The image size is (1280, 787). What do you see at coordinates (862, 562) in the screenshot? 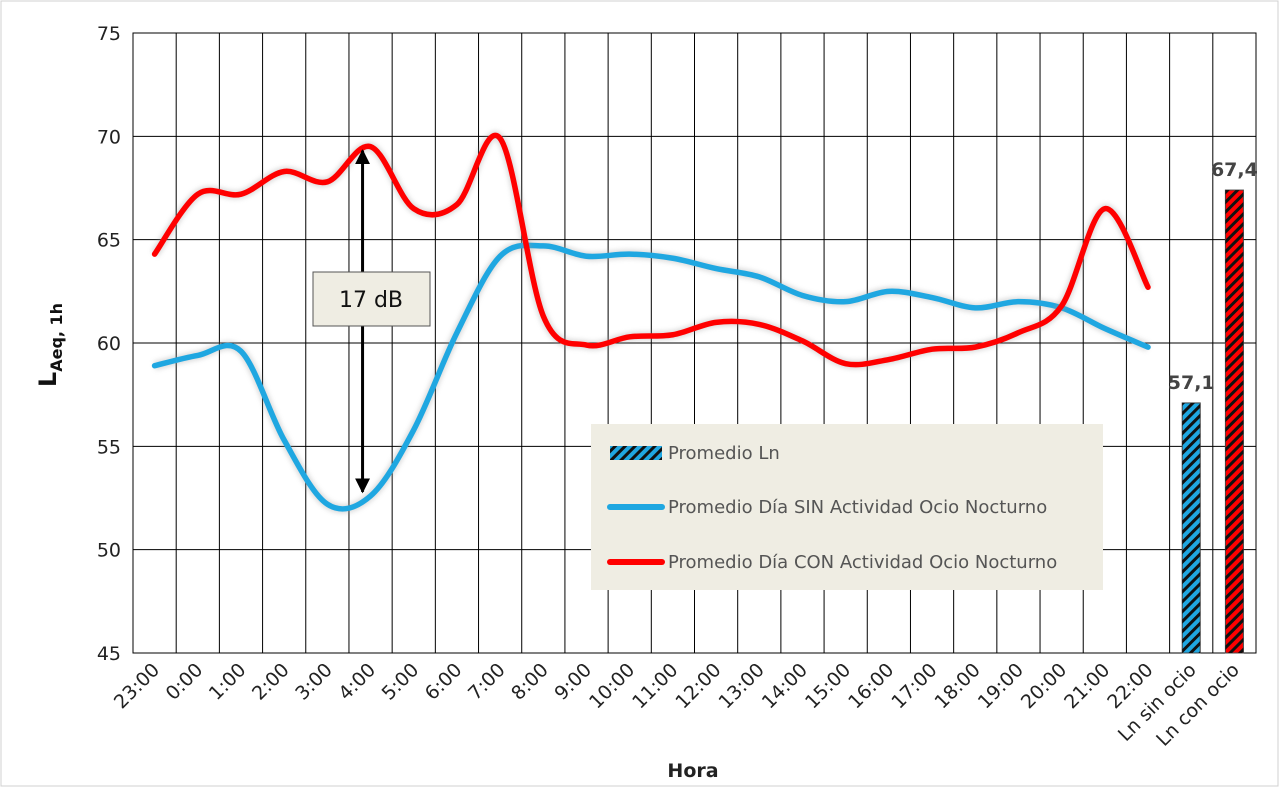
I see `legend-label-con: Promedio Día CON Actividad Ocio Nocturno` at bounding box center [862, 562].